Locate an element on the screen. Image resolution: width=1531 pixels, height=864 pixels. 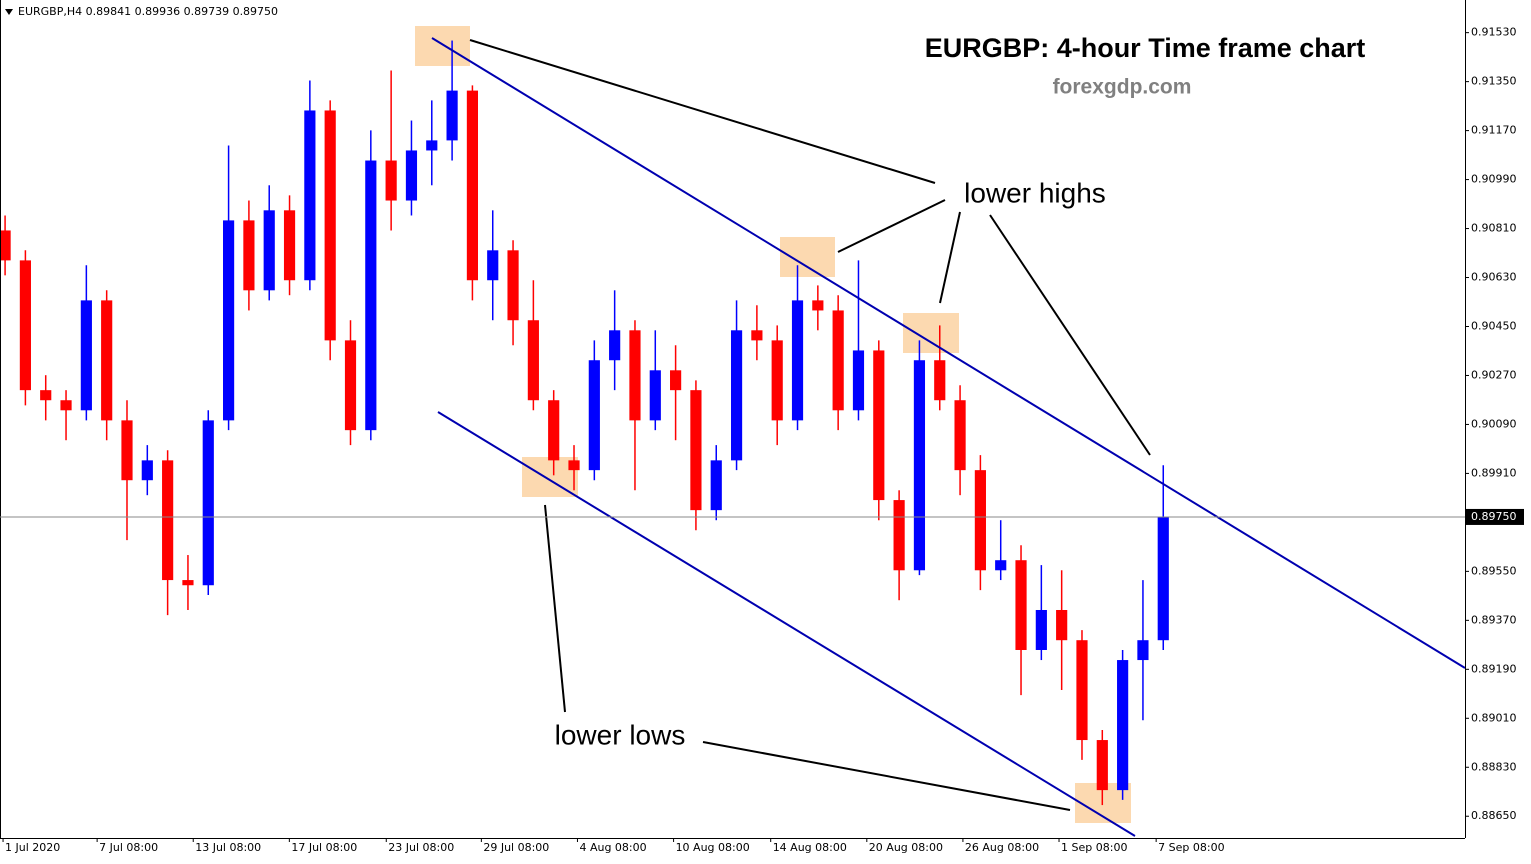
x-tick-label: 23 Jul 08:00 is located at coordinates (421, 847).